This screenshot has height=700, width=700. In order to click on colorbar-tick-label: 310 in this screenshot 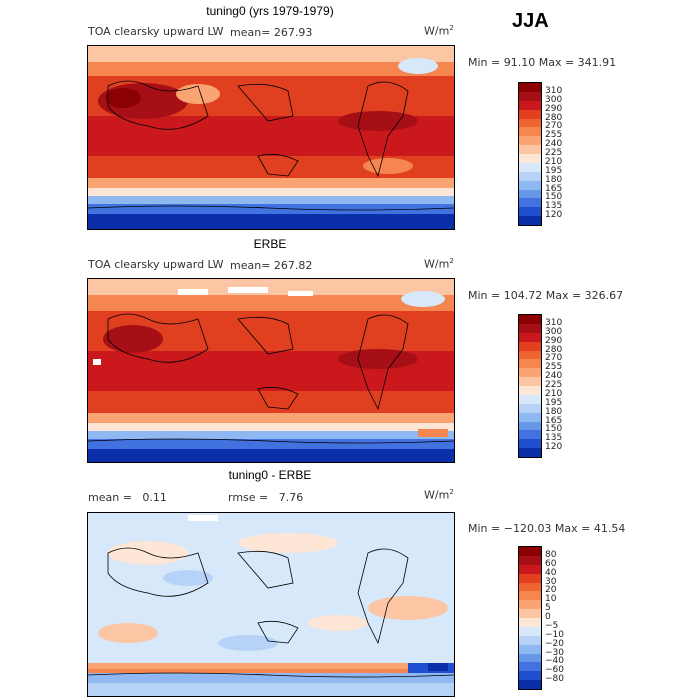, I will do `click(554, 322)`.